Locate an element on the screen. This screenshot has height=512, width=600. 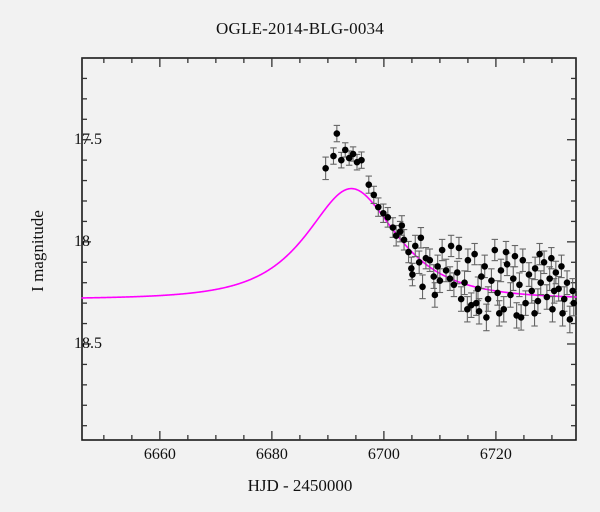
x-tick-label: 6680 is located at coordinates (271, 454).